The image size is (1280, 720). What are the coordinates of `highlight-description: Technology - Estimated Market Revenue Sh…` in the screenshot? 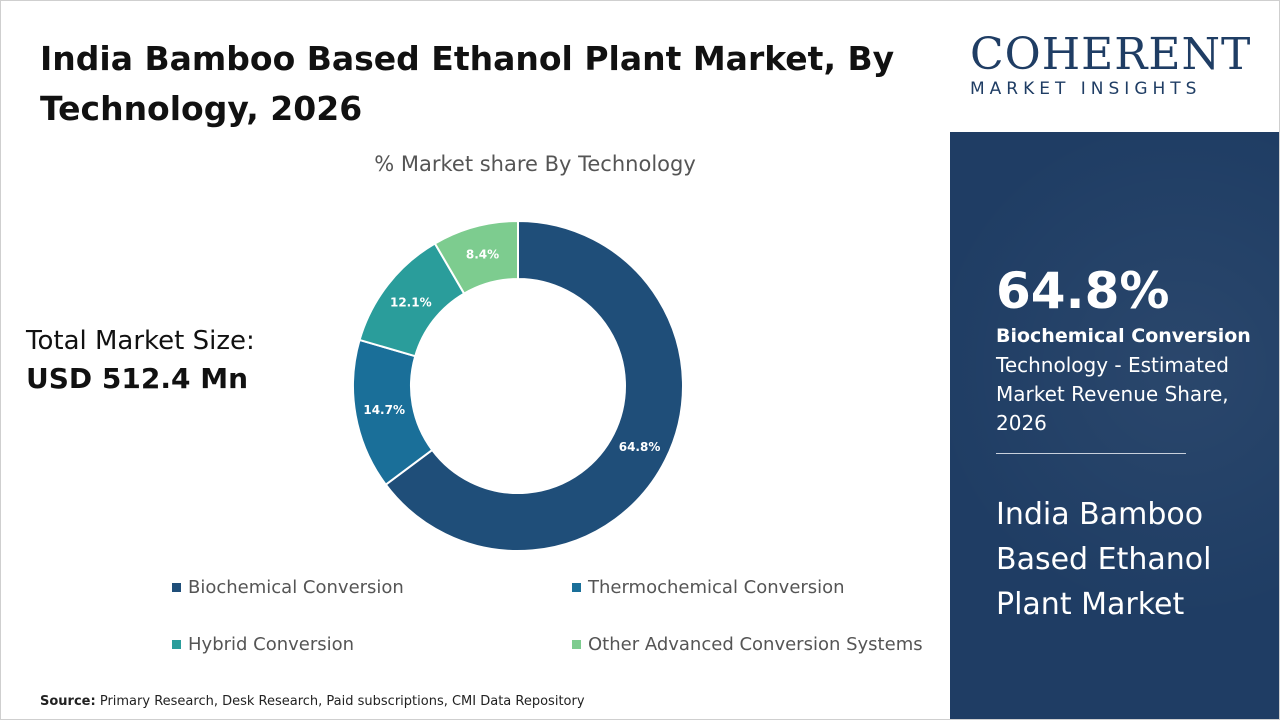 It's located at (1112, 394).